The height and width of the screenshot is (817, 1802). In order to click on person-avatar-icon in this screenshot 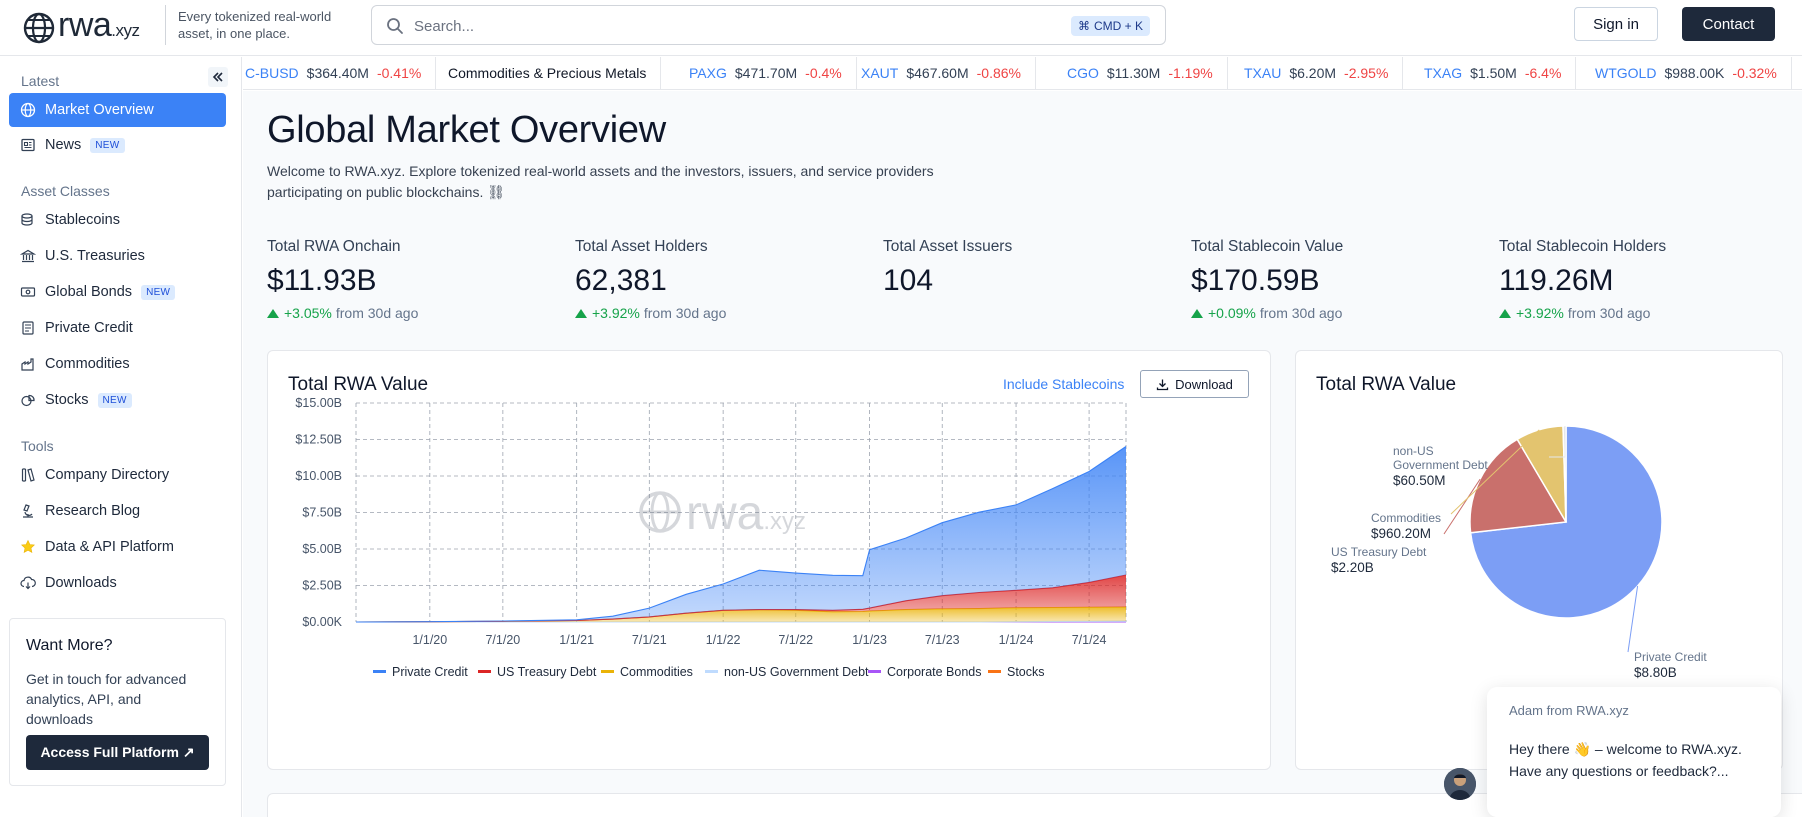, I will do `click(1460, 784)`.